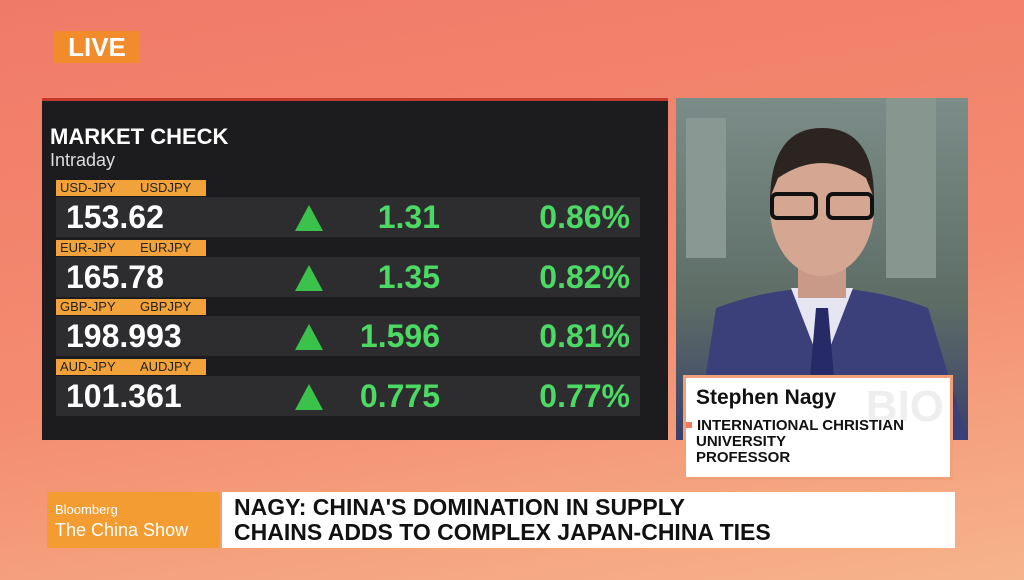  What do you see at coordinates (88, 366) in the screenshot?
I see `pair: AUD-JPY` at bounding box center [88, 366].